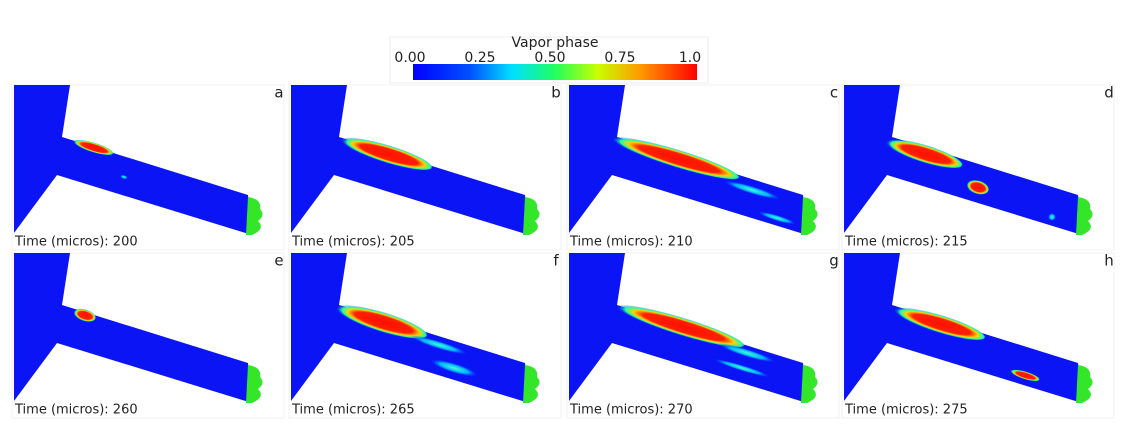  I want to click on panel: e Time (micros): 260, so click(148, 335).